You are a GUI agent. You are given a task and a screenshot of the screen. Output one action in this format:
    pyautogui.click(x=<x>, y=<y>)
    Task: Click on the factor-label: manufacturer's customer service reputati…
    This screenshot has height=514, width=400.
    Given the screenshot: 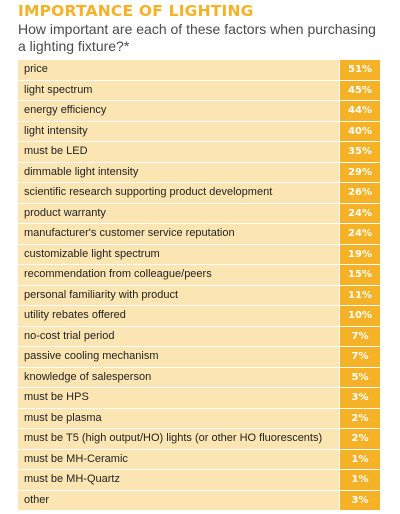 What is the action you would take?
    pyautogui.click(x=179, y=234)
    